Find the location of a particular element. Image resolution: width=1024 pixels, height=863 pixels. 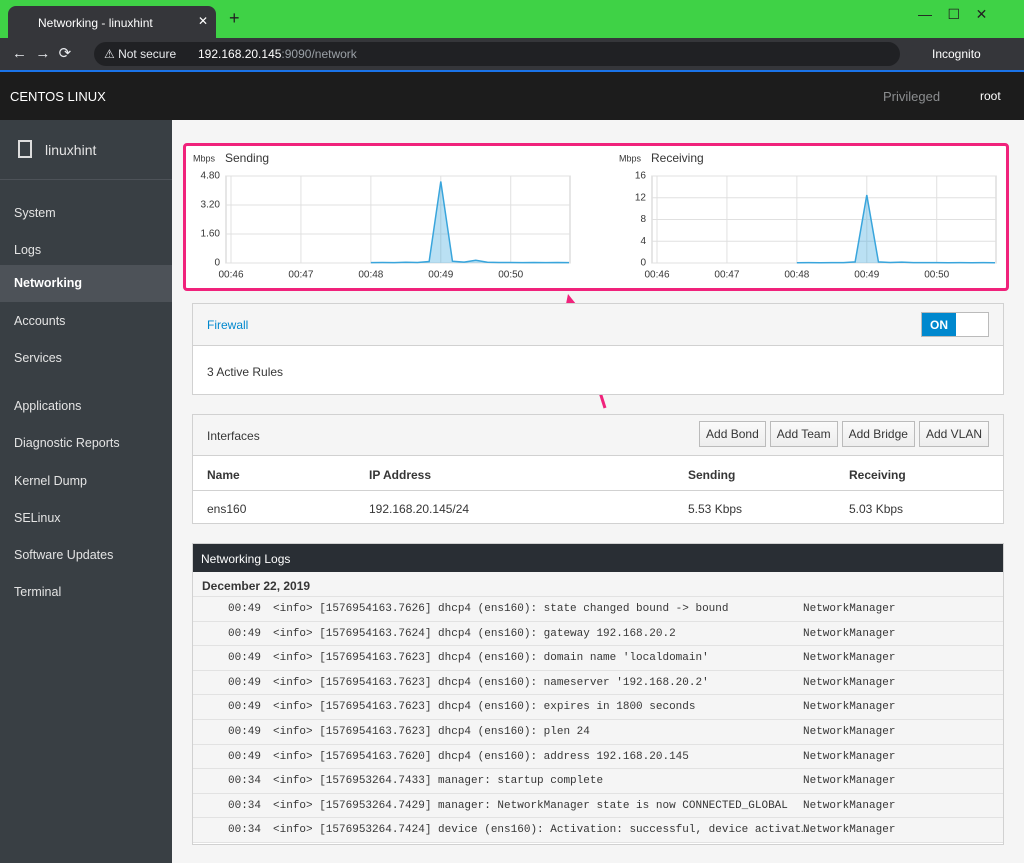

nav-item: Software Updates is located at coordinates (64, 555).